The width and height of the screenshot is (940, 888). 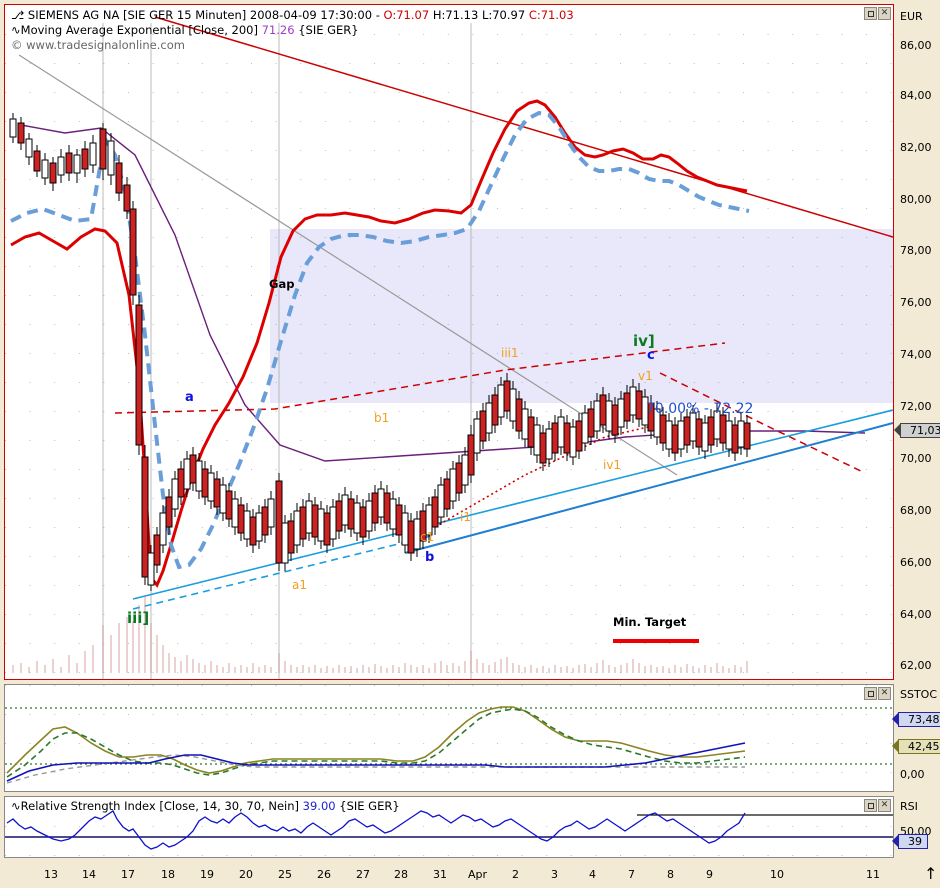 What do you see at coordinates (478, 874) in the screenshot?
I see `time-tick-apr: Apr` at bounding box center [478, 874].